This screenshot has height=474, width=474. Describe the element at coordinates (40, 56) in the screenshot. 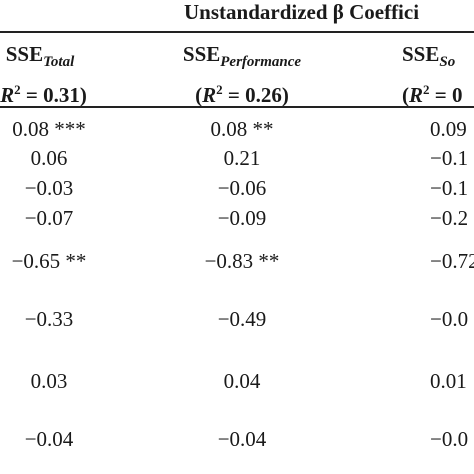

I see `column-header-name: SSETotal` at that location.